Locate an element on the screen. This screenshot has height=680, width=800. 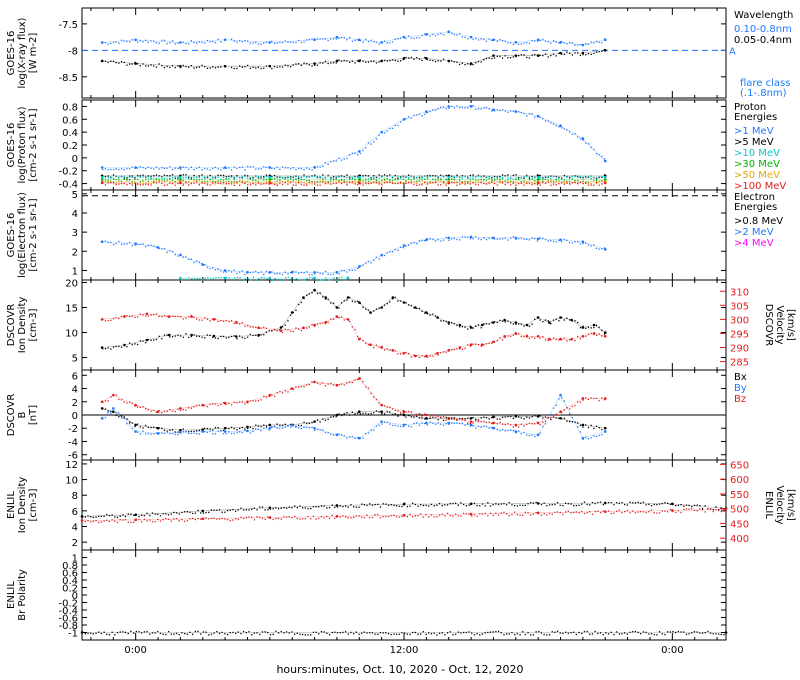
proton-ytick-label: 0 is located at coordinates (75, 159).